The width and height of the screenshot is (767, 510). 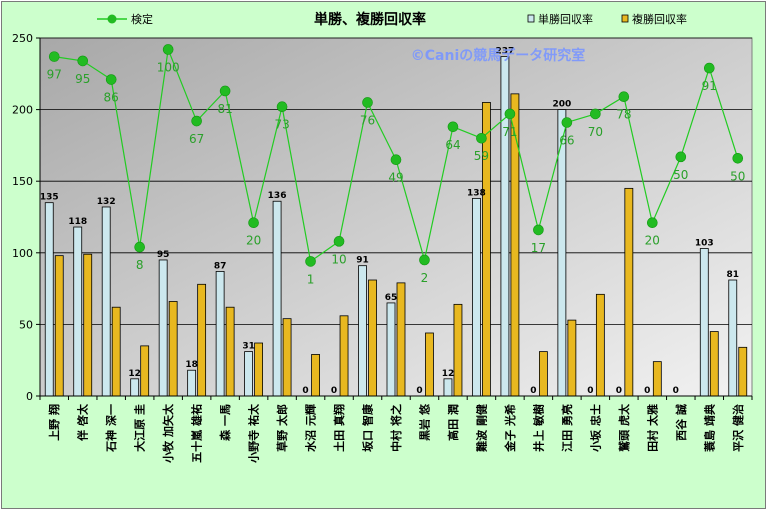 I want to click on data-label-tansho: 138, so click(x=476, y=193).